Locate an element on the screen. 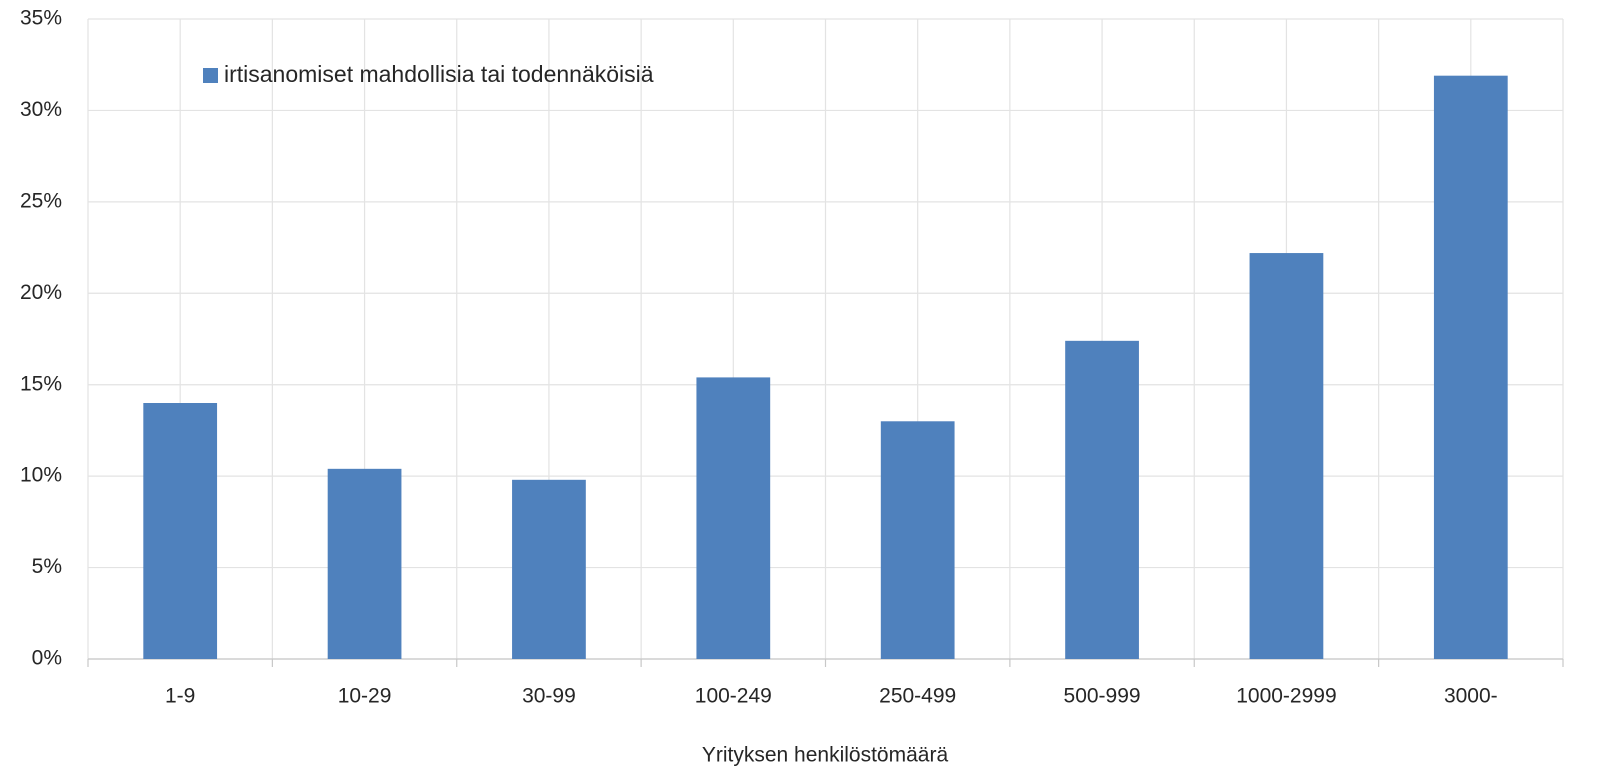 Image resolution: width=1608 pixels, height=771 pixels. x-tick-label: 500-999 is located at coordinates (1102, 696).